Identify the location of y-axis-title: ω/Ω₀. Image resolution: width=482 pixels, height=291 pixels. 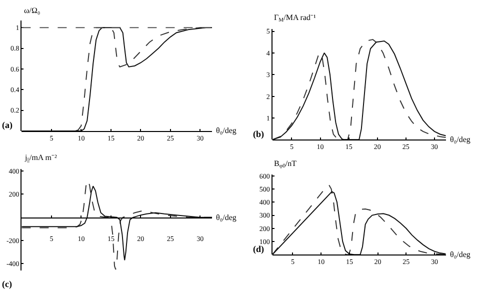
(32, 10).